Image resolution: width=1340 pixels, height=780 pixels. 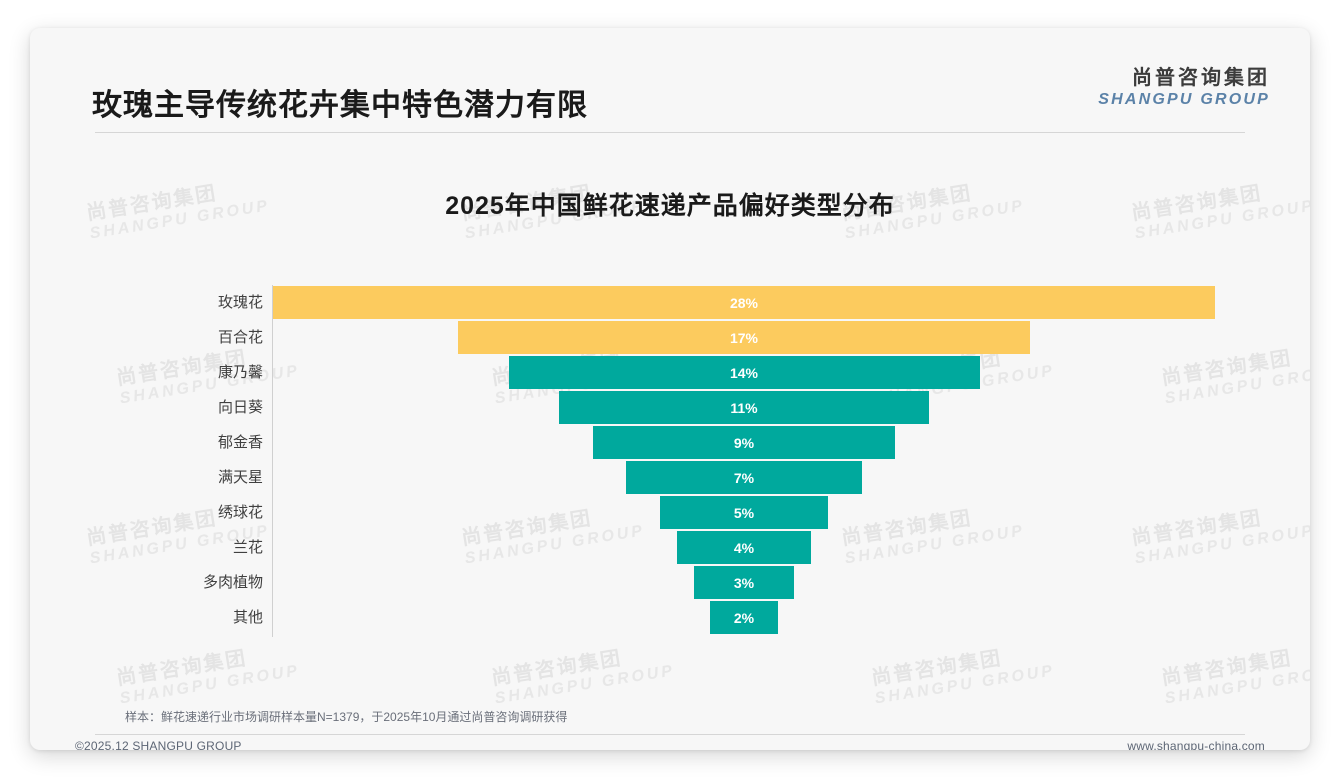 What do you see at coordinates (240, 302) in the screenshot?
I see `category-label: 玫瑰花` at bounding box center [240, 302].